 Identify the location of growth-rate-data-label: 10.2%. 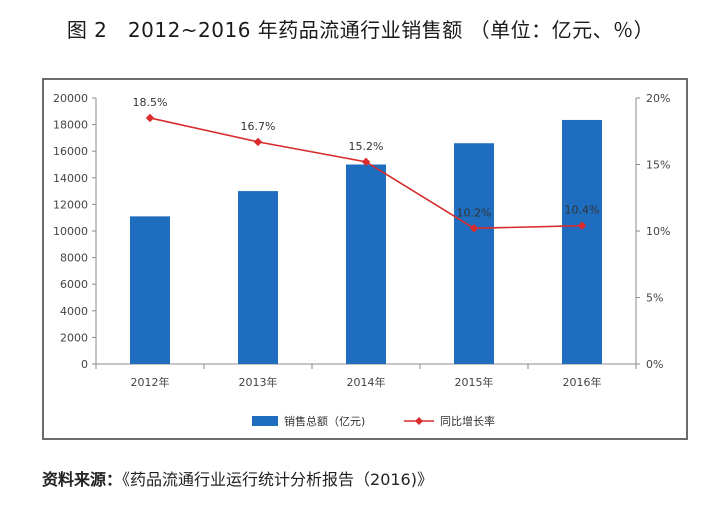
(474, 212).